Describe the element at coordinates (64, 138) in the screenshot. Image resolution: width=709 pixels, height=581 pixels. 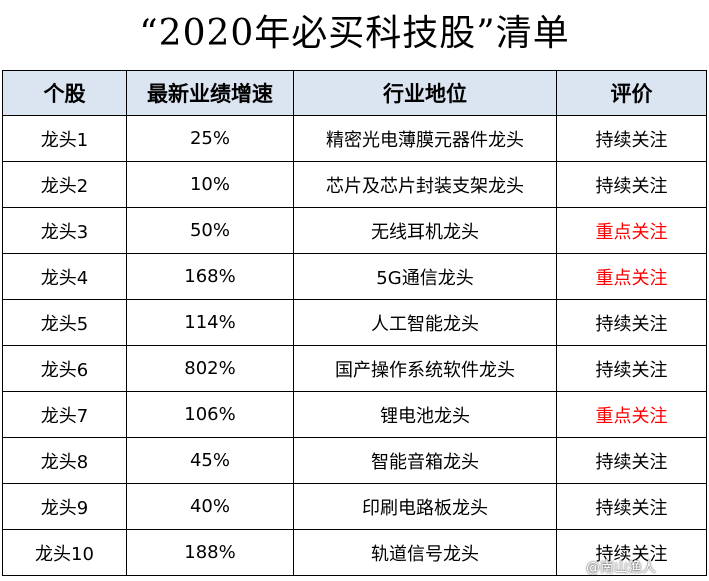
I see `cell-stock: 龙头1` at that location.